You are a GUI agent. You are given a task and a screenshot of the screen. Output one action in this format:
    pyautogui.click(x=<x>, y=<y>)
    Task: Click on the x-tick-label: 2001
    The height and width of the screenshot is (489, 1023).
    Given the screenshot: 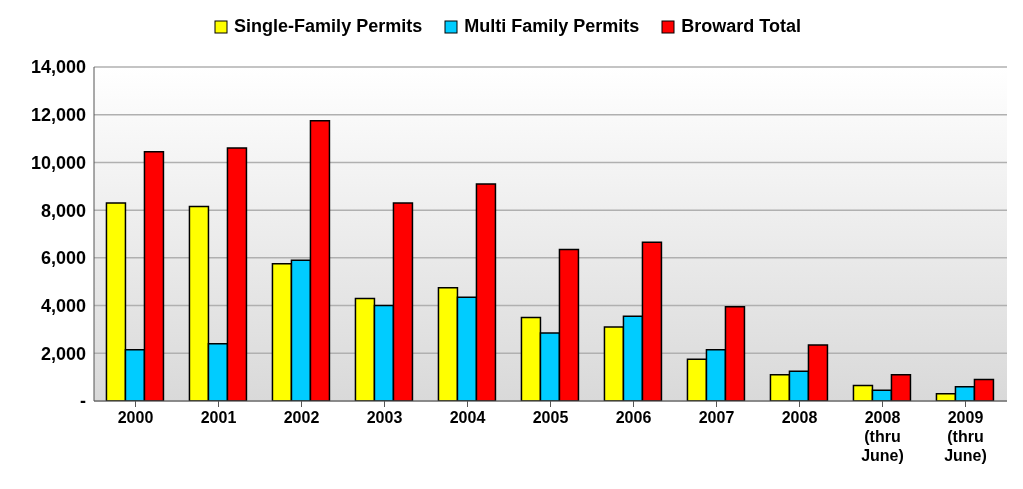 What is the action you would take?
    pyautogui.click(x=218, y=417)
    